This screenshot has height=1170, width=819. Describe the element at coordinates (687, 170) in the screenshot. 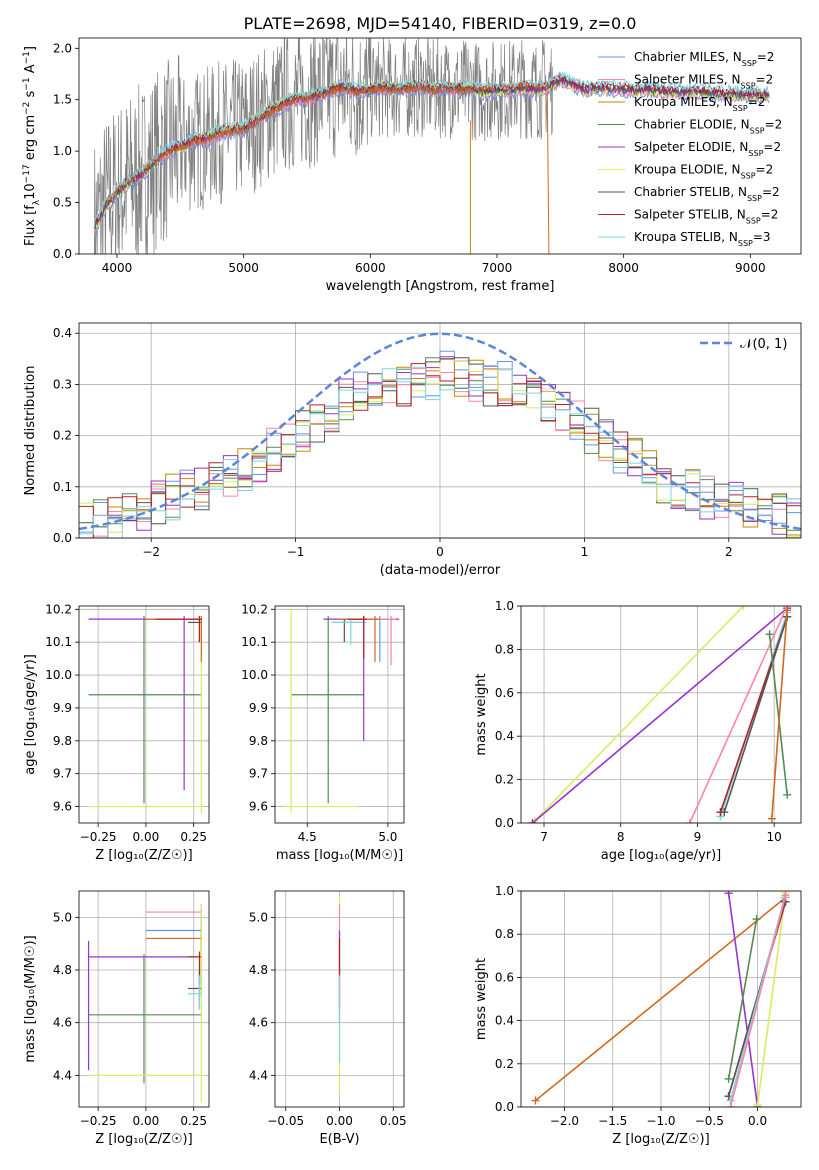

I see `legend-entry-name: Kroupa ELODIE, N` at that location.